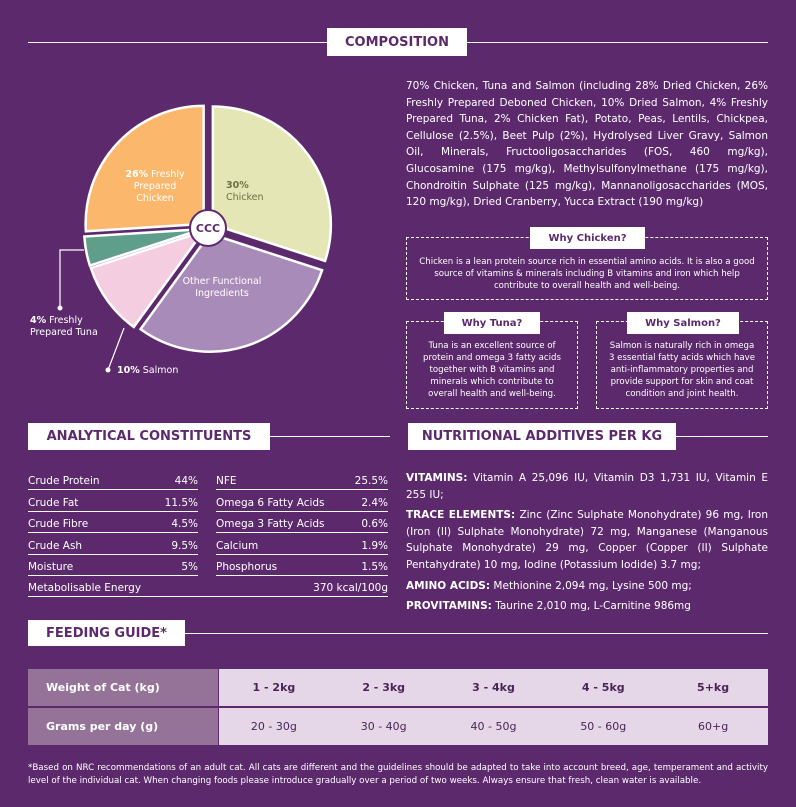 The width and height of the screenshot is (796, 807). What do you see at coordinates (184, 524) in the screenshot?
I see `constituent-value: 4.5%` at bounding box center [184, 524].